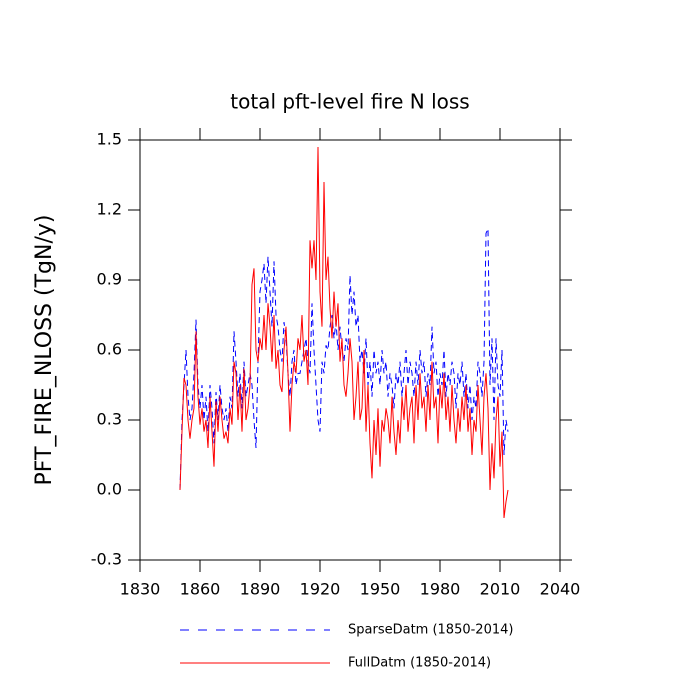 The width and height of the screenshot is (700, 700). Describe the element at coordinates (380, 589) in the screenshot. I see `x-tick-label: 1950` at that location.